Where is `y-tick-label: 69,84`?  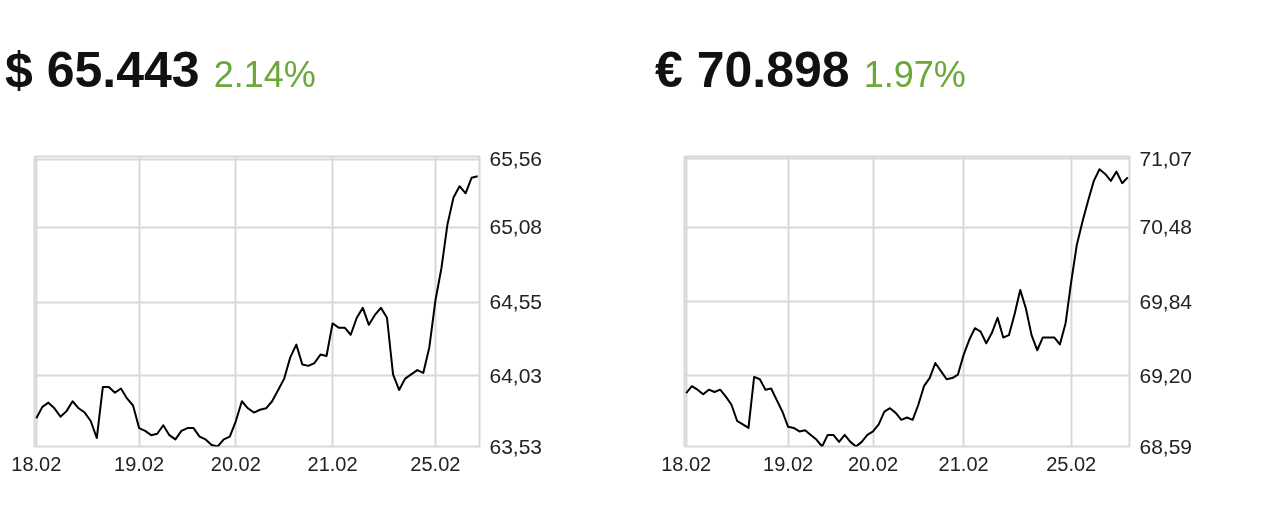
y-tick-label: 69,84 is located at coordinates (1166, 301).